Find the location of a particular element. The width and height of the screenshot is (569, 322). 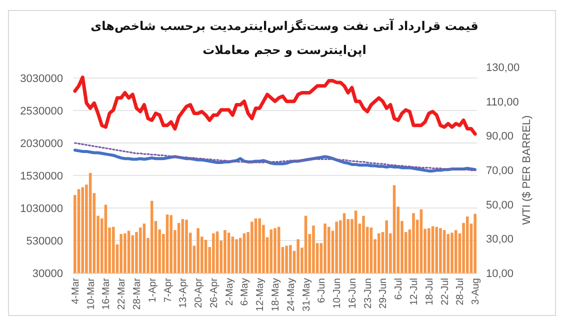

y2-tick-label: 130,00 is located at coordinates (503, 68).